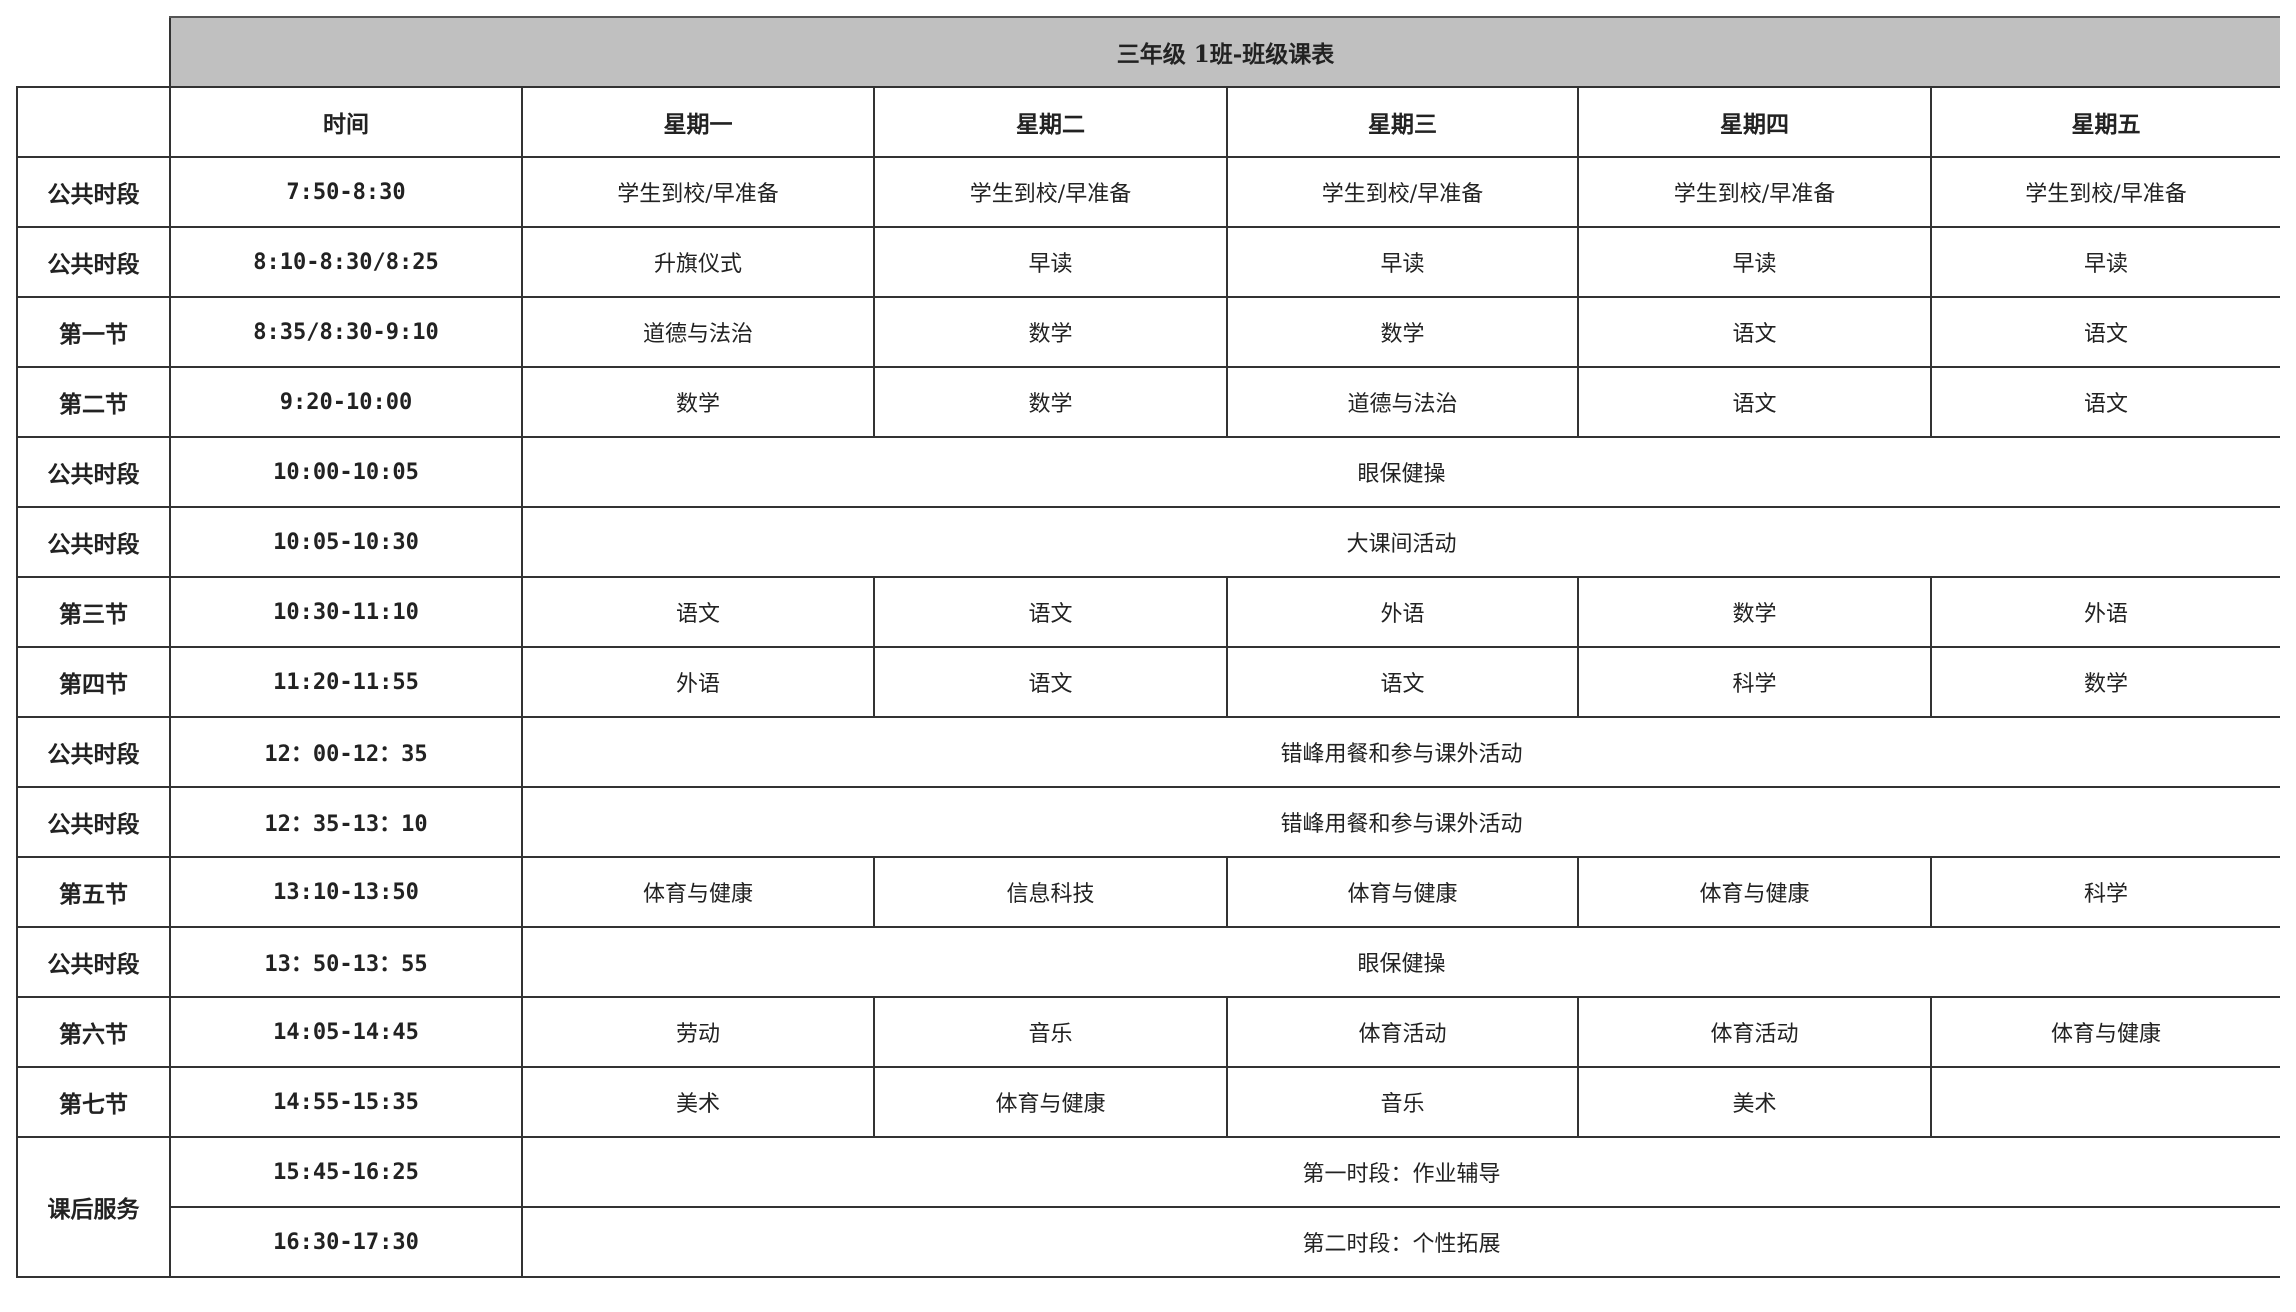 This screenshot has width=2296, height=1312. Describe the element at coordinates (93, 682) in the screenshot. I see `period-label: 第四节` at that location.